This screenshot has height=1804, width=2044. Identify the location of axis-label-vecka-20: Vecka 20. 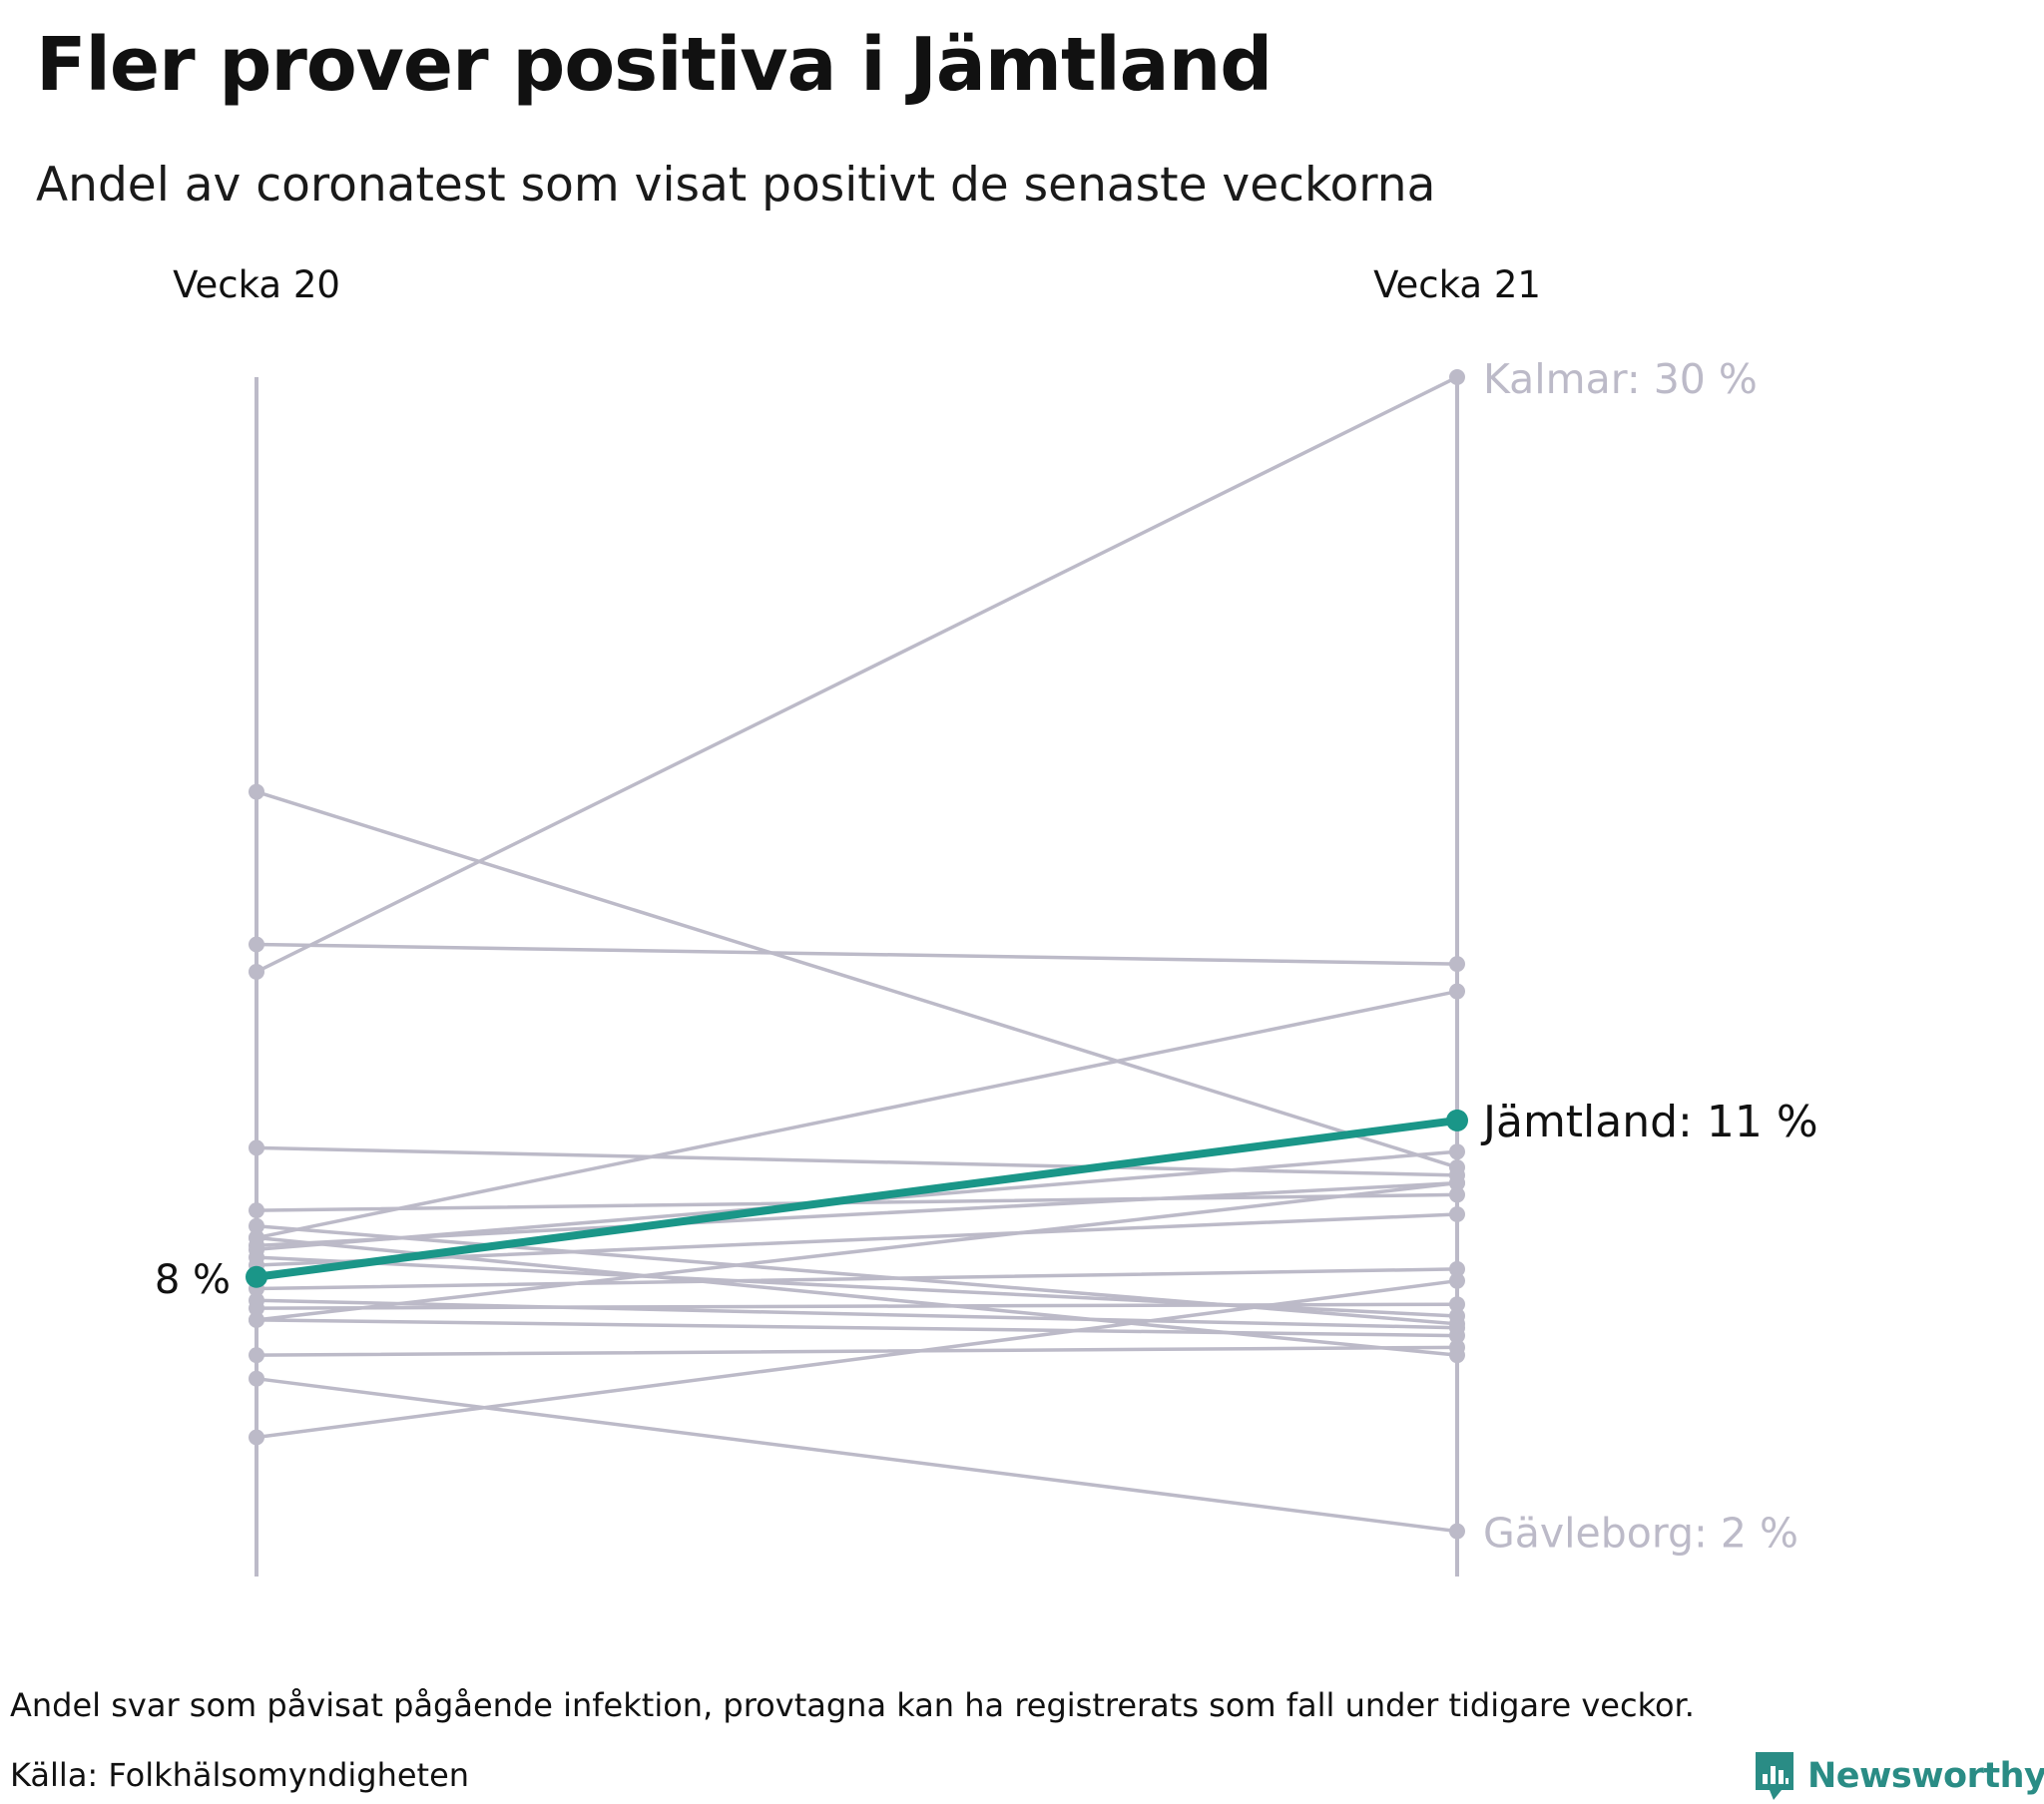
(256, 284).